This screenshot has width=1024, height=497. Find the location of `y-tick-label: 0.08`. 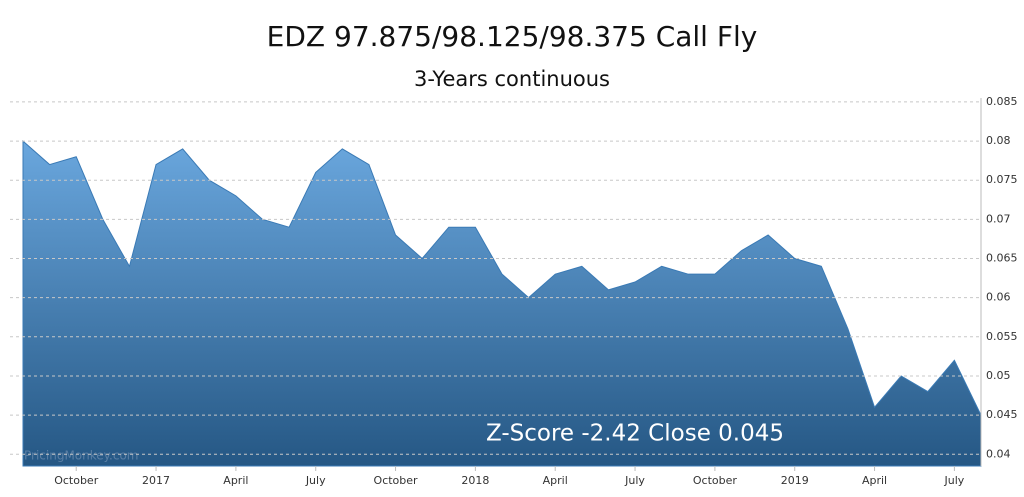

y-tick-label: 0.08 is located at coordinates (998, 140).